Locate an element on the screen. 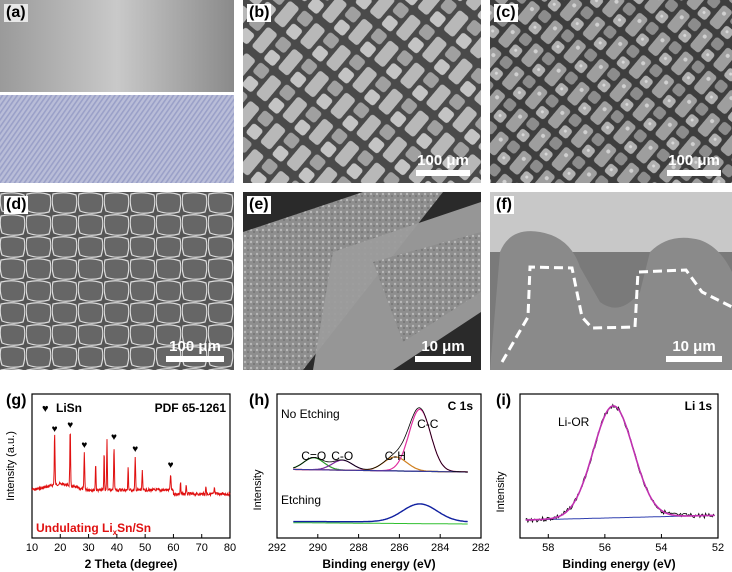 The image size is (732, 572). panel-label-c: (c) is located at coordinates (506, 13).